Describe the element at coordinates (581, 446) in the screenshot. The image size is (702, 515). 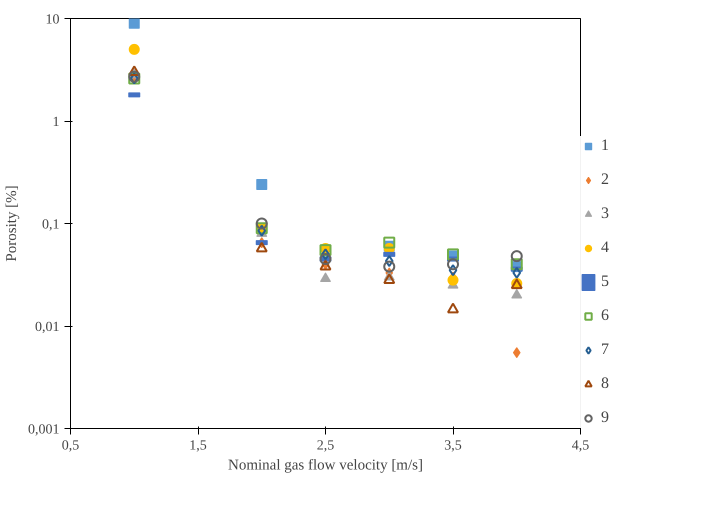
I see `x-tick-label: 4,5` at that location.